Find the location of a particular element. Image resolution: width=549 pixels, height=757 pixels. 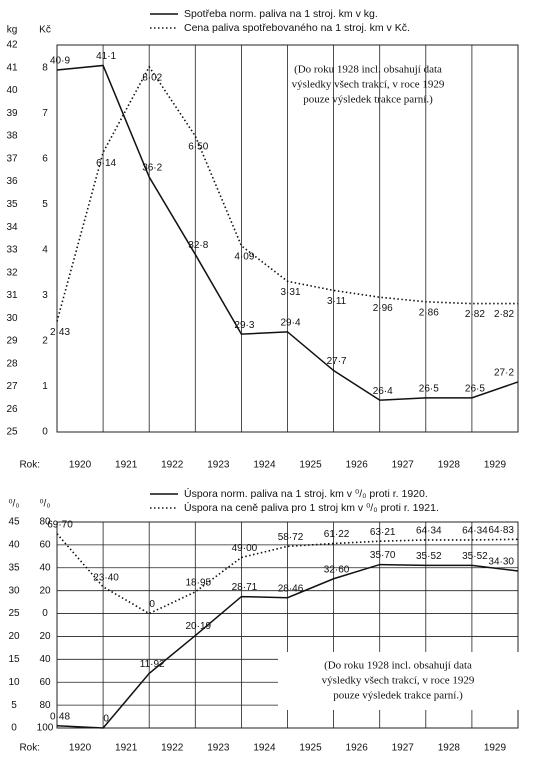

x-tick-label: 1927 is located at coordinates (403, 465).